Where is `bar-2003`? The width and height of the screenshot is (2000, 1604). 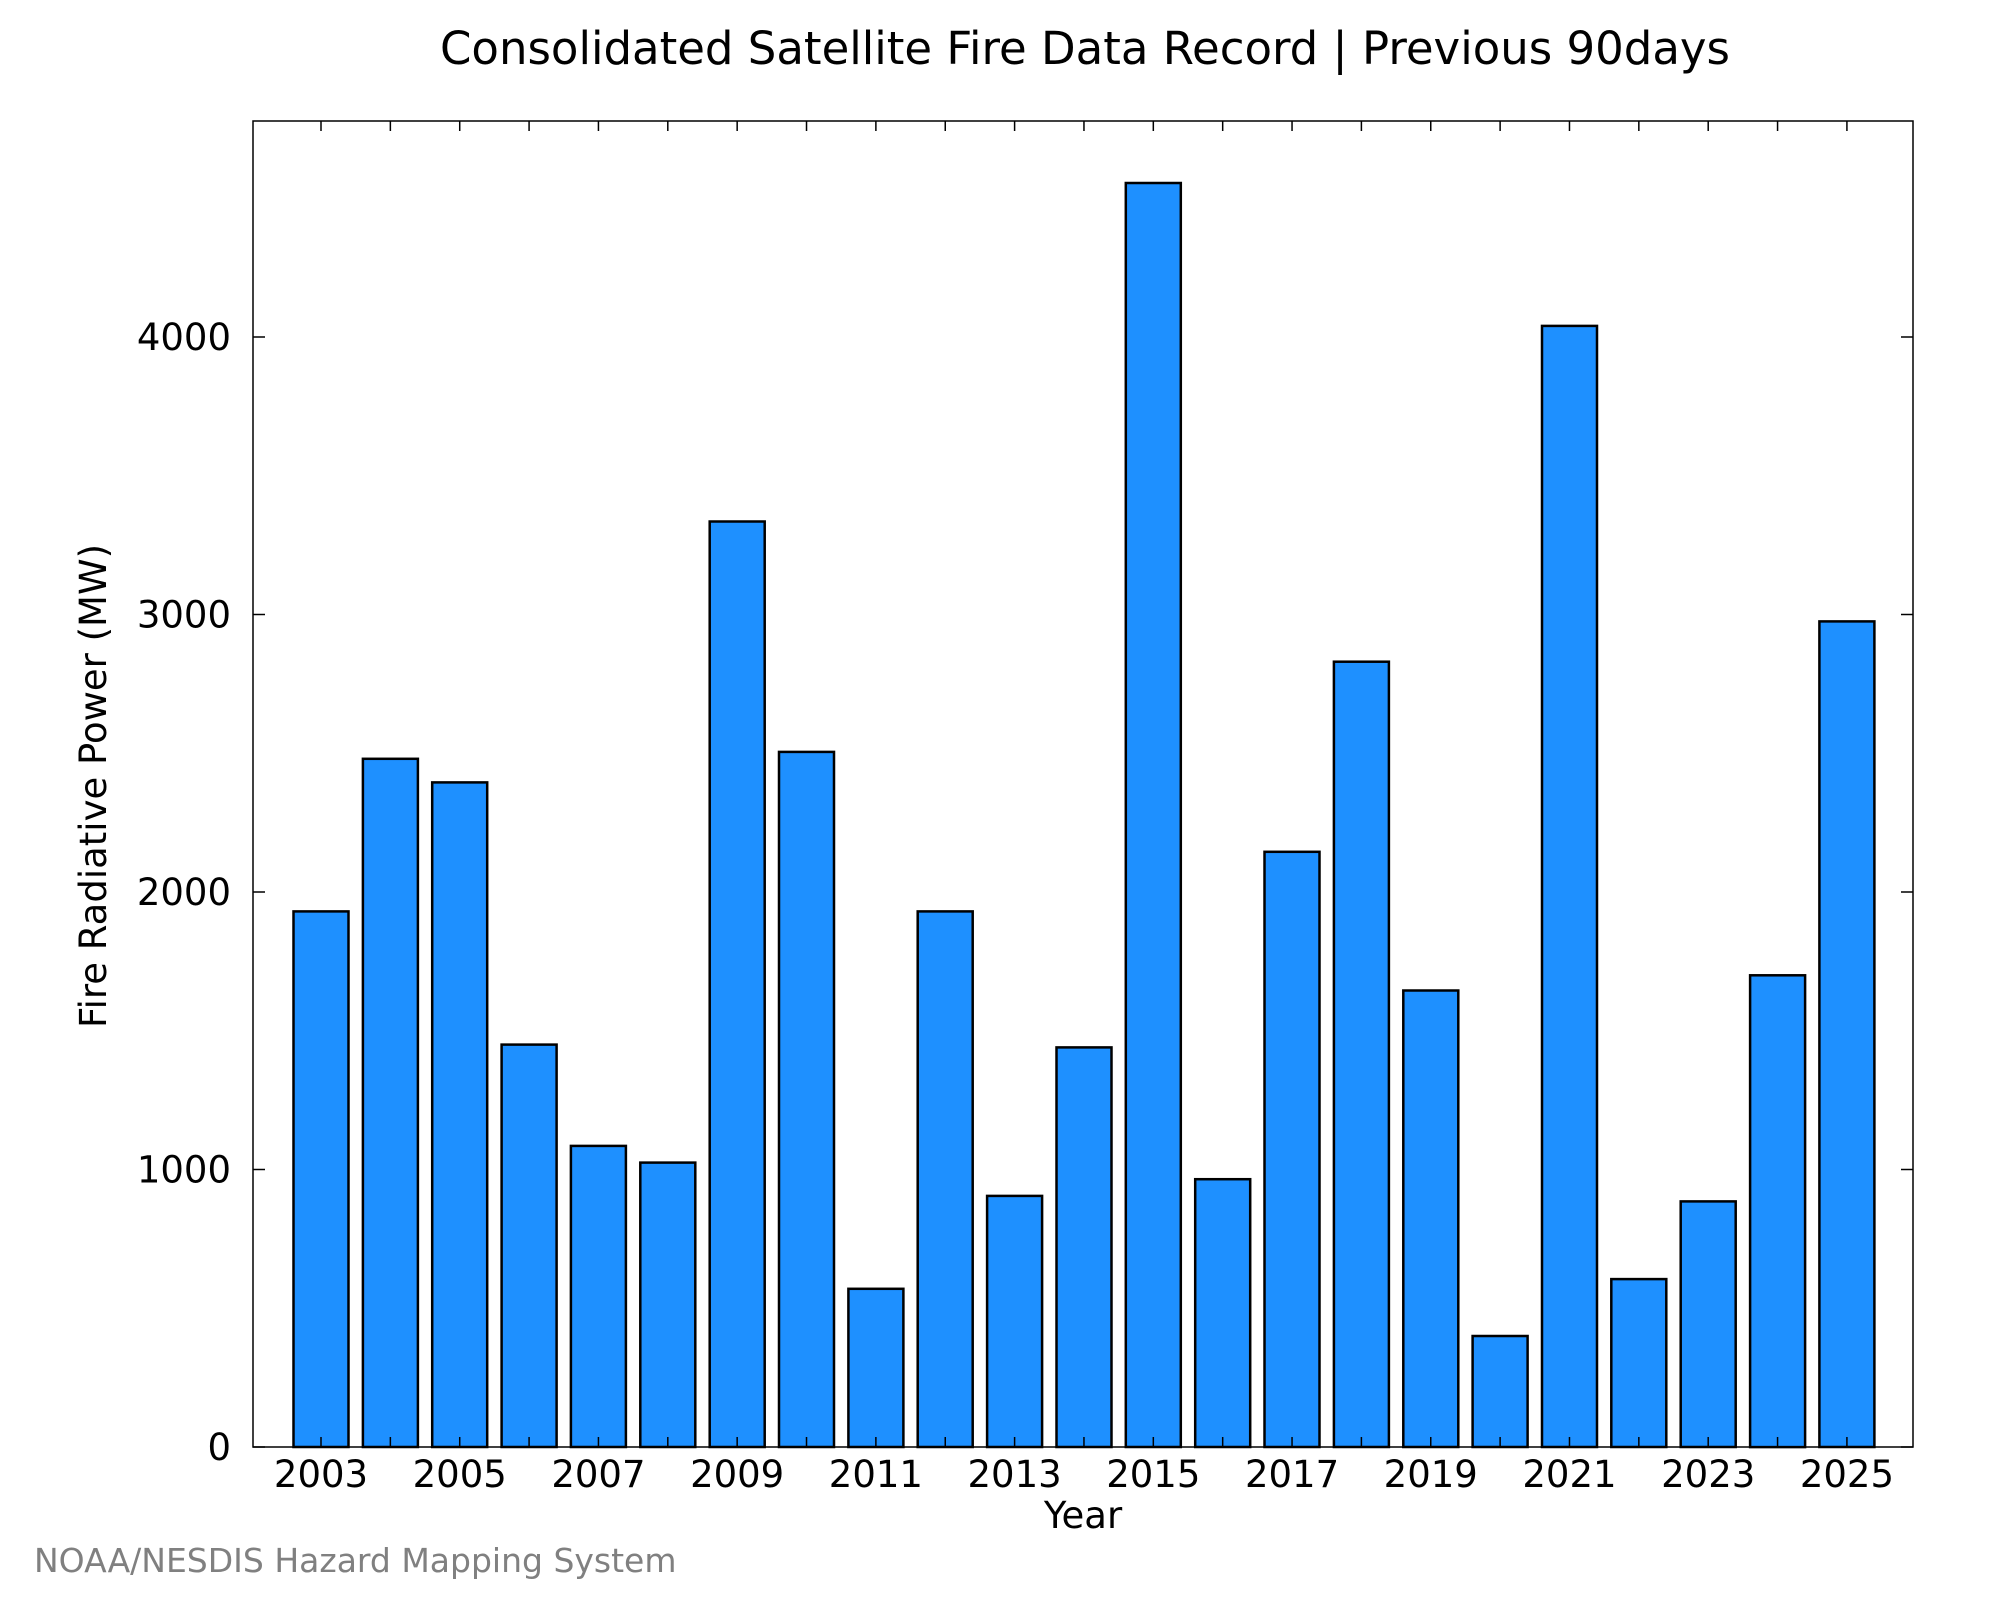 bar-2003 is located at coordinates (321, 1179).